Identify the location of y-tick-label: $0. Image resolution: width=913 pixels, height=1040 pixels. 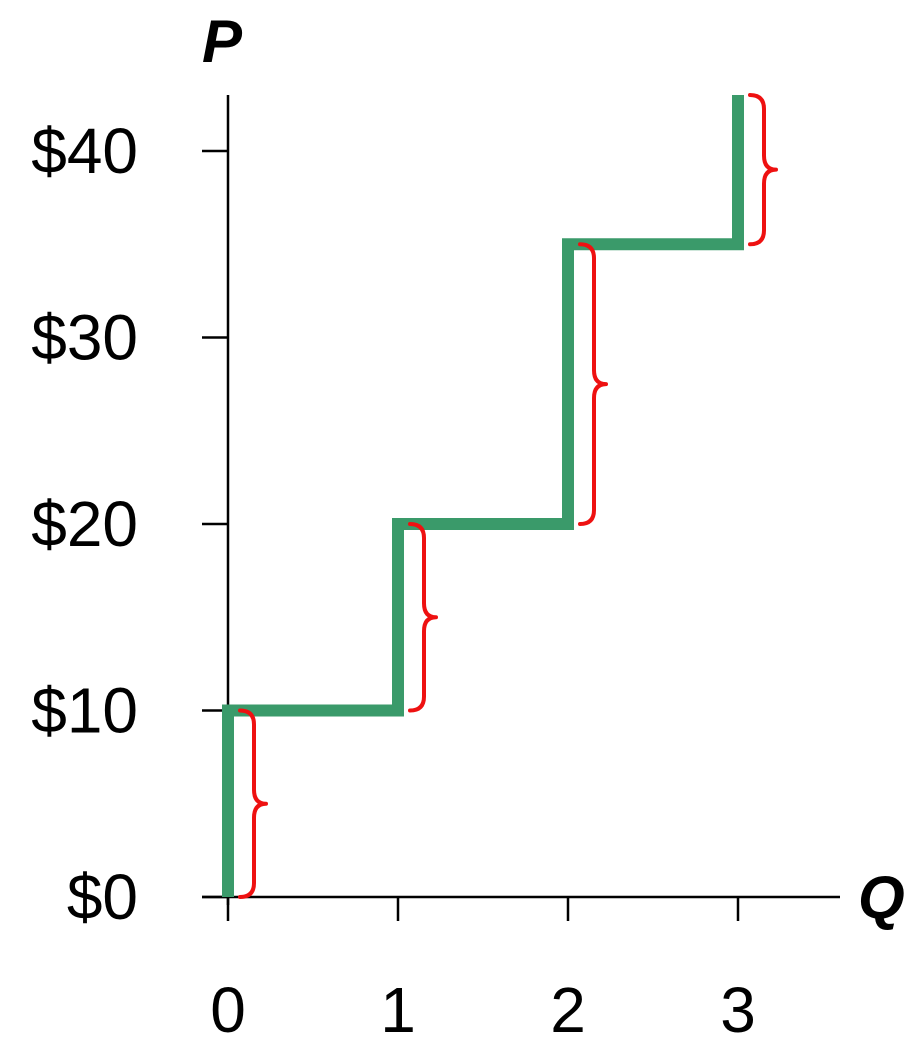
(102, 897).